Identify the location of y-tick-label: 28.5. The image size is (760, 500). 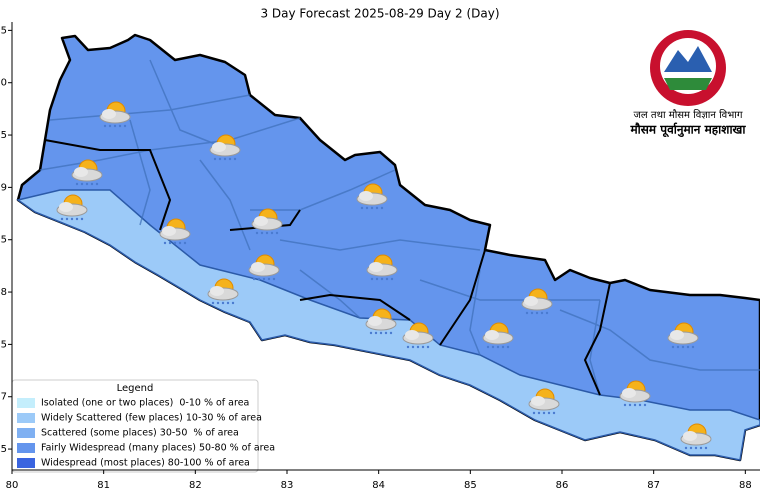
(3, 240).